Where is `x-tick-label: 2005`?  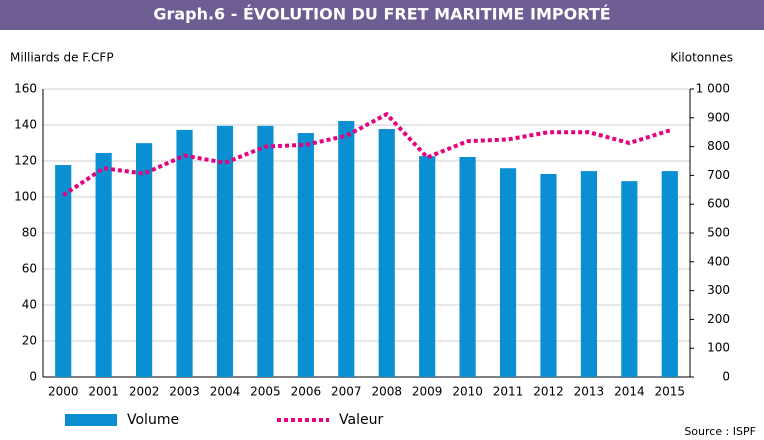
x-tick-label: 2005 is located at coordinates (265, 392).